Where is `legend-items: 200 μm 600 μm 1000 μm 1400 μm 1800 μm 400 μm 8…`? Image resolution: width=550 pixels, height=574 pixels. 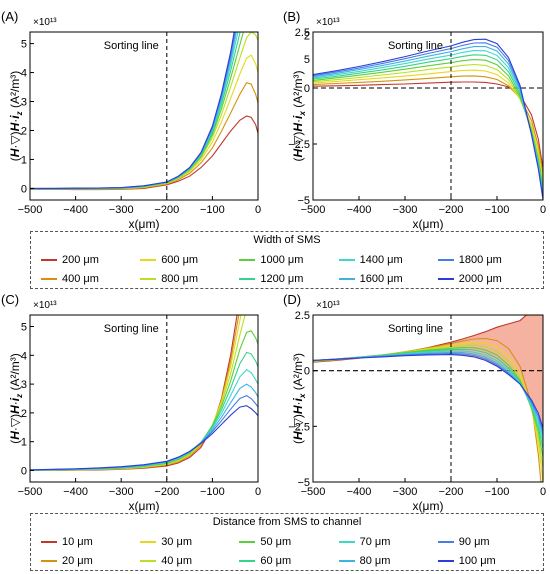 legend-items: 200 μm 600 μm 1000 μm 1400 μm 1800 μm 400 μm 8… is located at coordinates (289, 267).